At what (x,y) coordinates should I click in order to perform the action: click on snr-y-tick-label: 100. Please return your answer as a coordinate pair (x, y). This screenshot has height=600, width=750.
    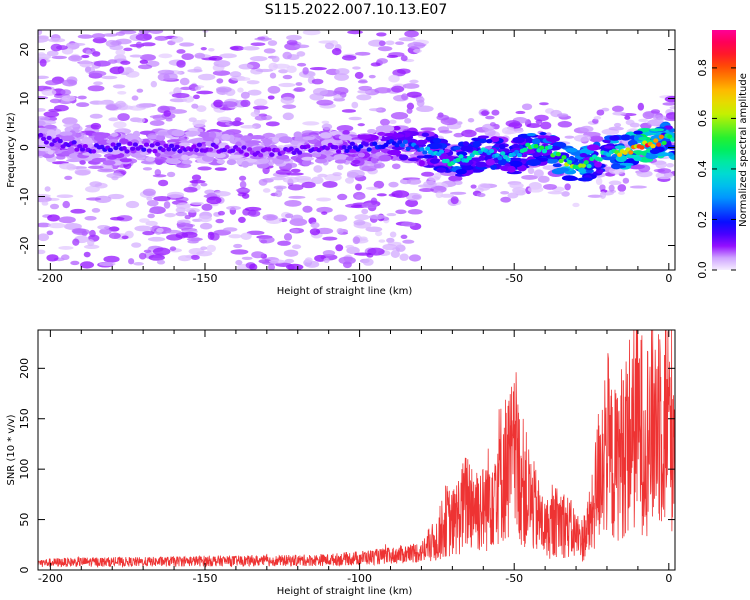
    Looking at the image, I should click on (24, 469).